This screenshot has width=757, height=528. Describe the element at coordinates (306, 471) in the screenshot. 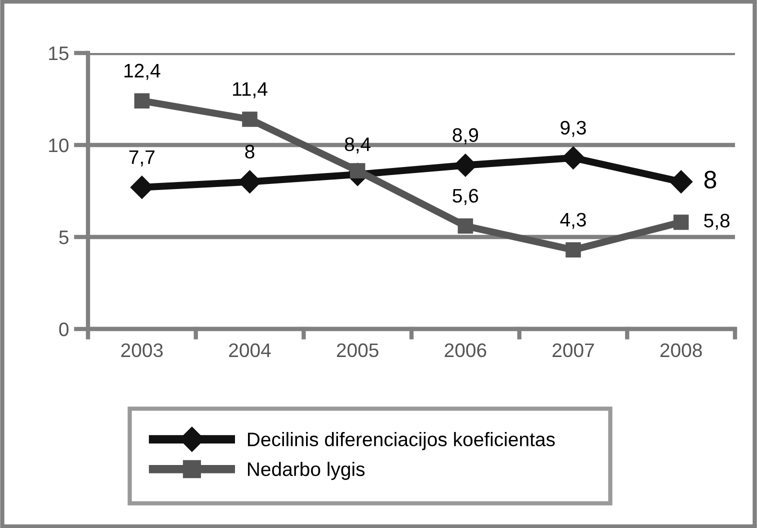

I see `legend-label: Nedarbo lygis` at that location.